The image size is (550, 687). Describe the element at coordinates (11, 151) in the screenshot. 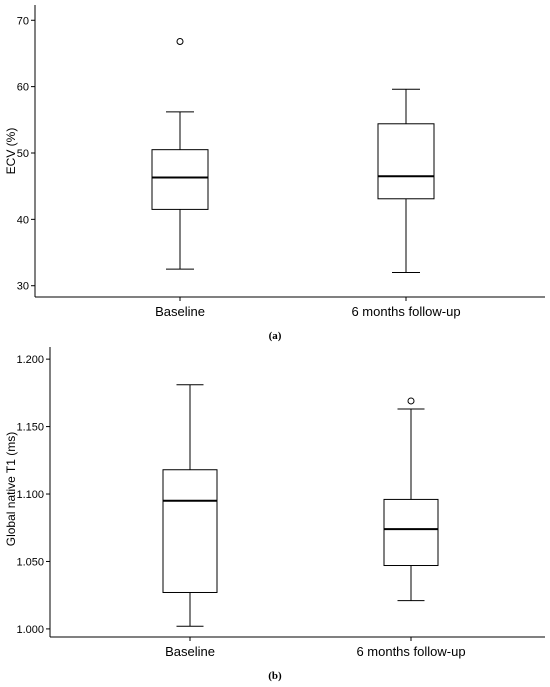

I see `panel-a-y-axis-title: ECV (%)` at that location.